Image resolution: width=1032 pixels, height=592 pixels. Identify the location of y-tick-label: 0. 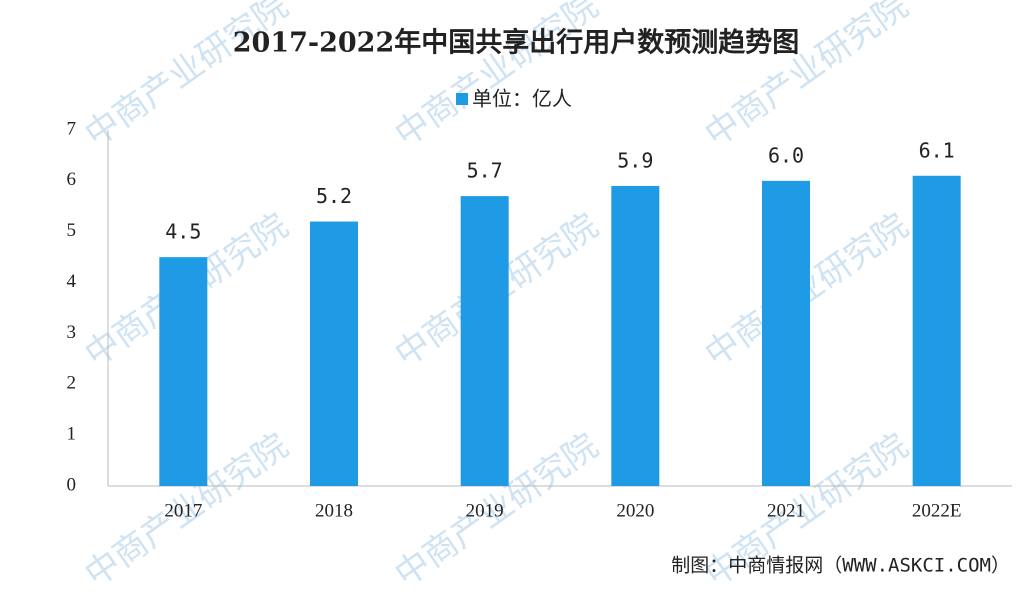
(72, 484).